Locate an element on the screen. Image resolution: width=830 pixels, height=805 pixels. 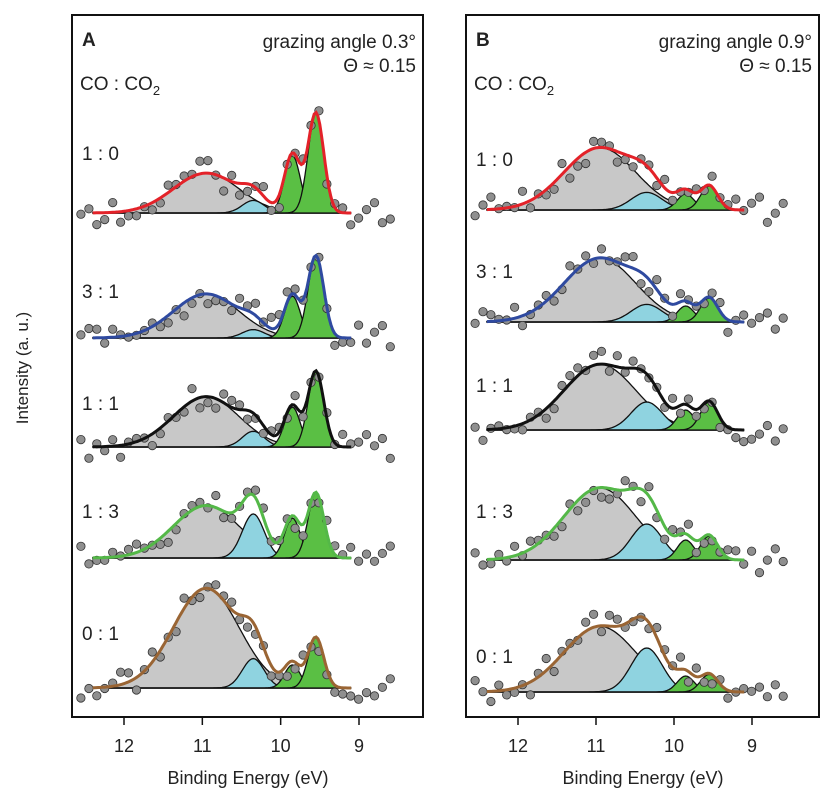
panel-b-x-axis-title: Binding Energy (eV) is located at coordinates (642, 778).